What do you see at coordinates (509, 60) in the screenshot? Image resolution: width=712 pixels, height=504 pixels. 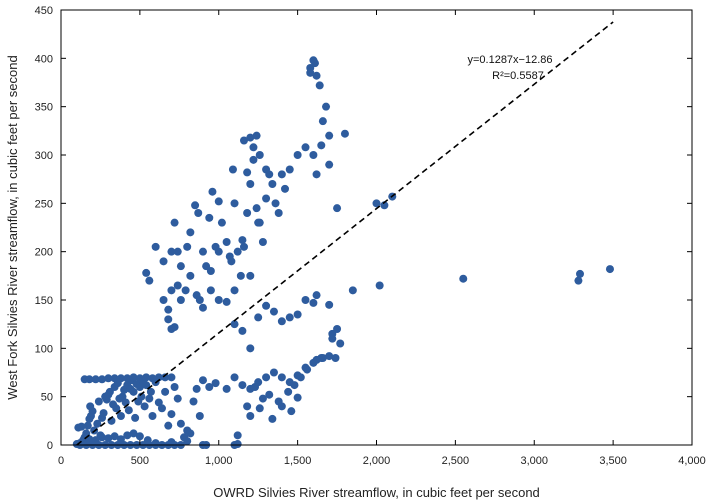 I see `regression-equation: y=0.1287x−12.86` at bounding box center [509, 60].